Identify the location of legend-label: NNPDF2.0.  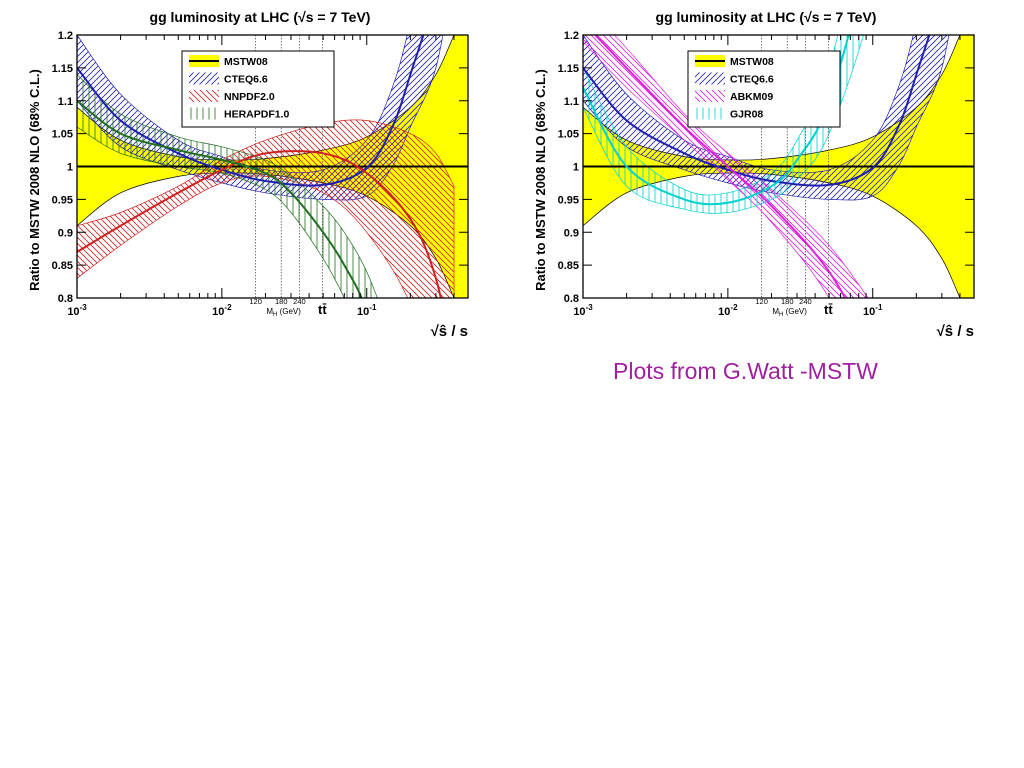
(249, 97).